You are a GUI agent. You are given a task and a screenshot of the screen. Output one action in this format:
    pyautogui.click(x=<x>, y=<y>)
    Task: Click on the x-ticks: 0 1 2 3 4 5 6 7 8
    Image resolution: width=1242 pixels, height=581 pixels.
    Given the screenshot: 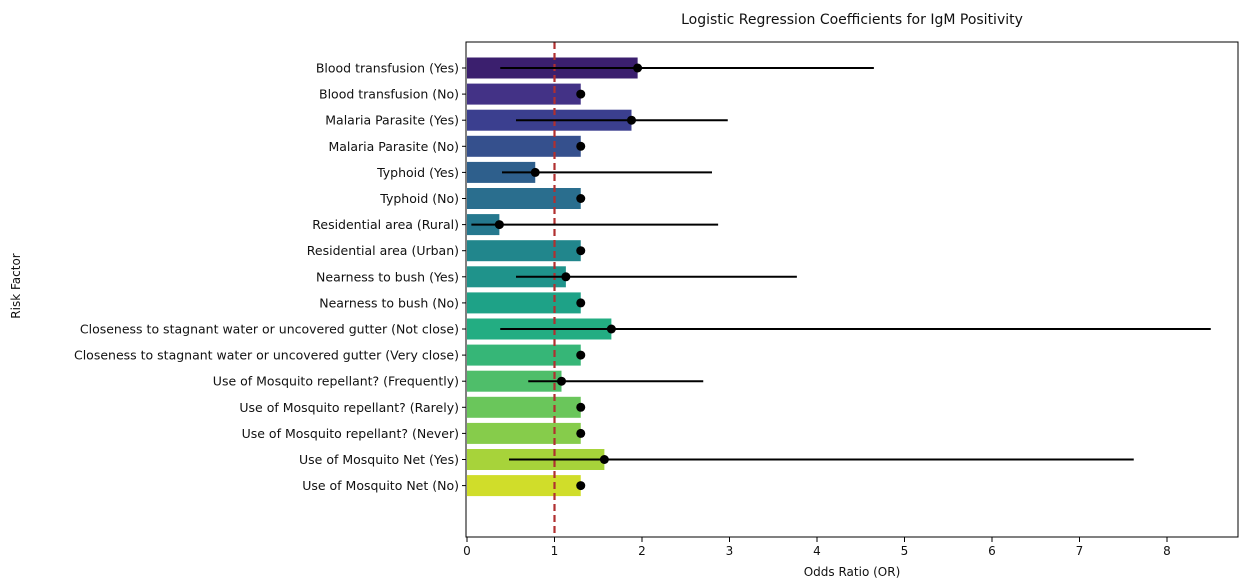 What is the action you would take?
    pyautogui.click(x=817, y=547)
    